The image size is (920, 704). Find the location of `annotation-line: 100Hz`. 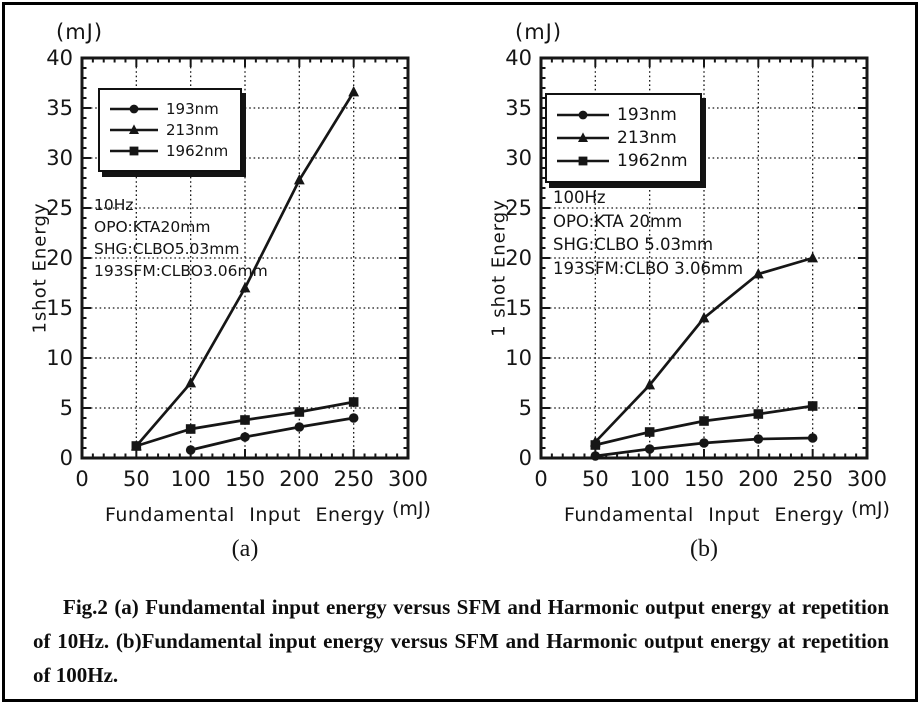

annotation-line: 100Hz is located at coordinates (579, 197).